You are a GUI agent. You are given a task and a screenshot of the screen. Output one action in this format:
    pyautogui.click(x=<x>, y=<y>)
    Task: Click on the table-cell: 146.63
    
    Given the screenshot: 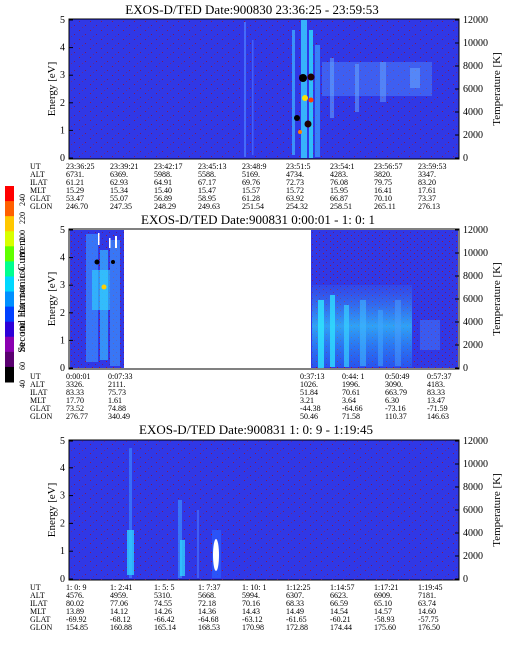 What is the action you would take?
    pyautogui.click(x=438, y=416)
    